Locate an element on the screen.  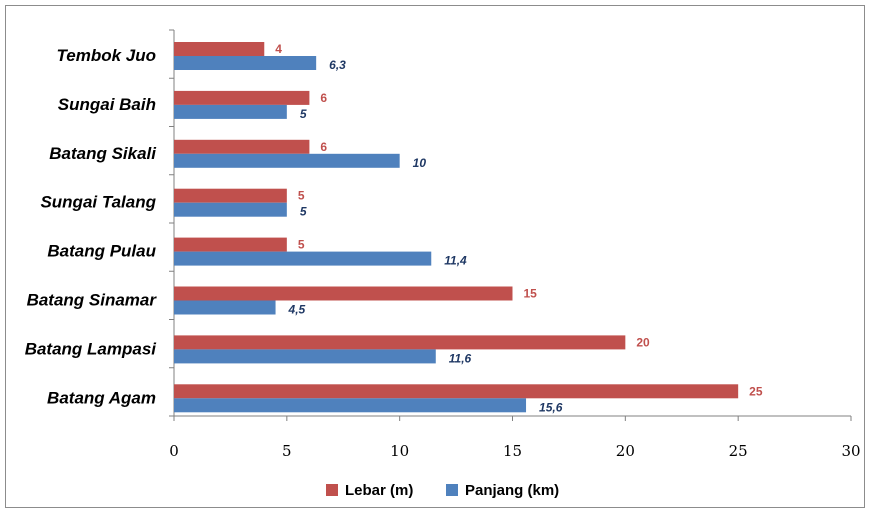
legend-label-panjang: Panjang (km) is located at coordinates (512, 490).